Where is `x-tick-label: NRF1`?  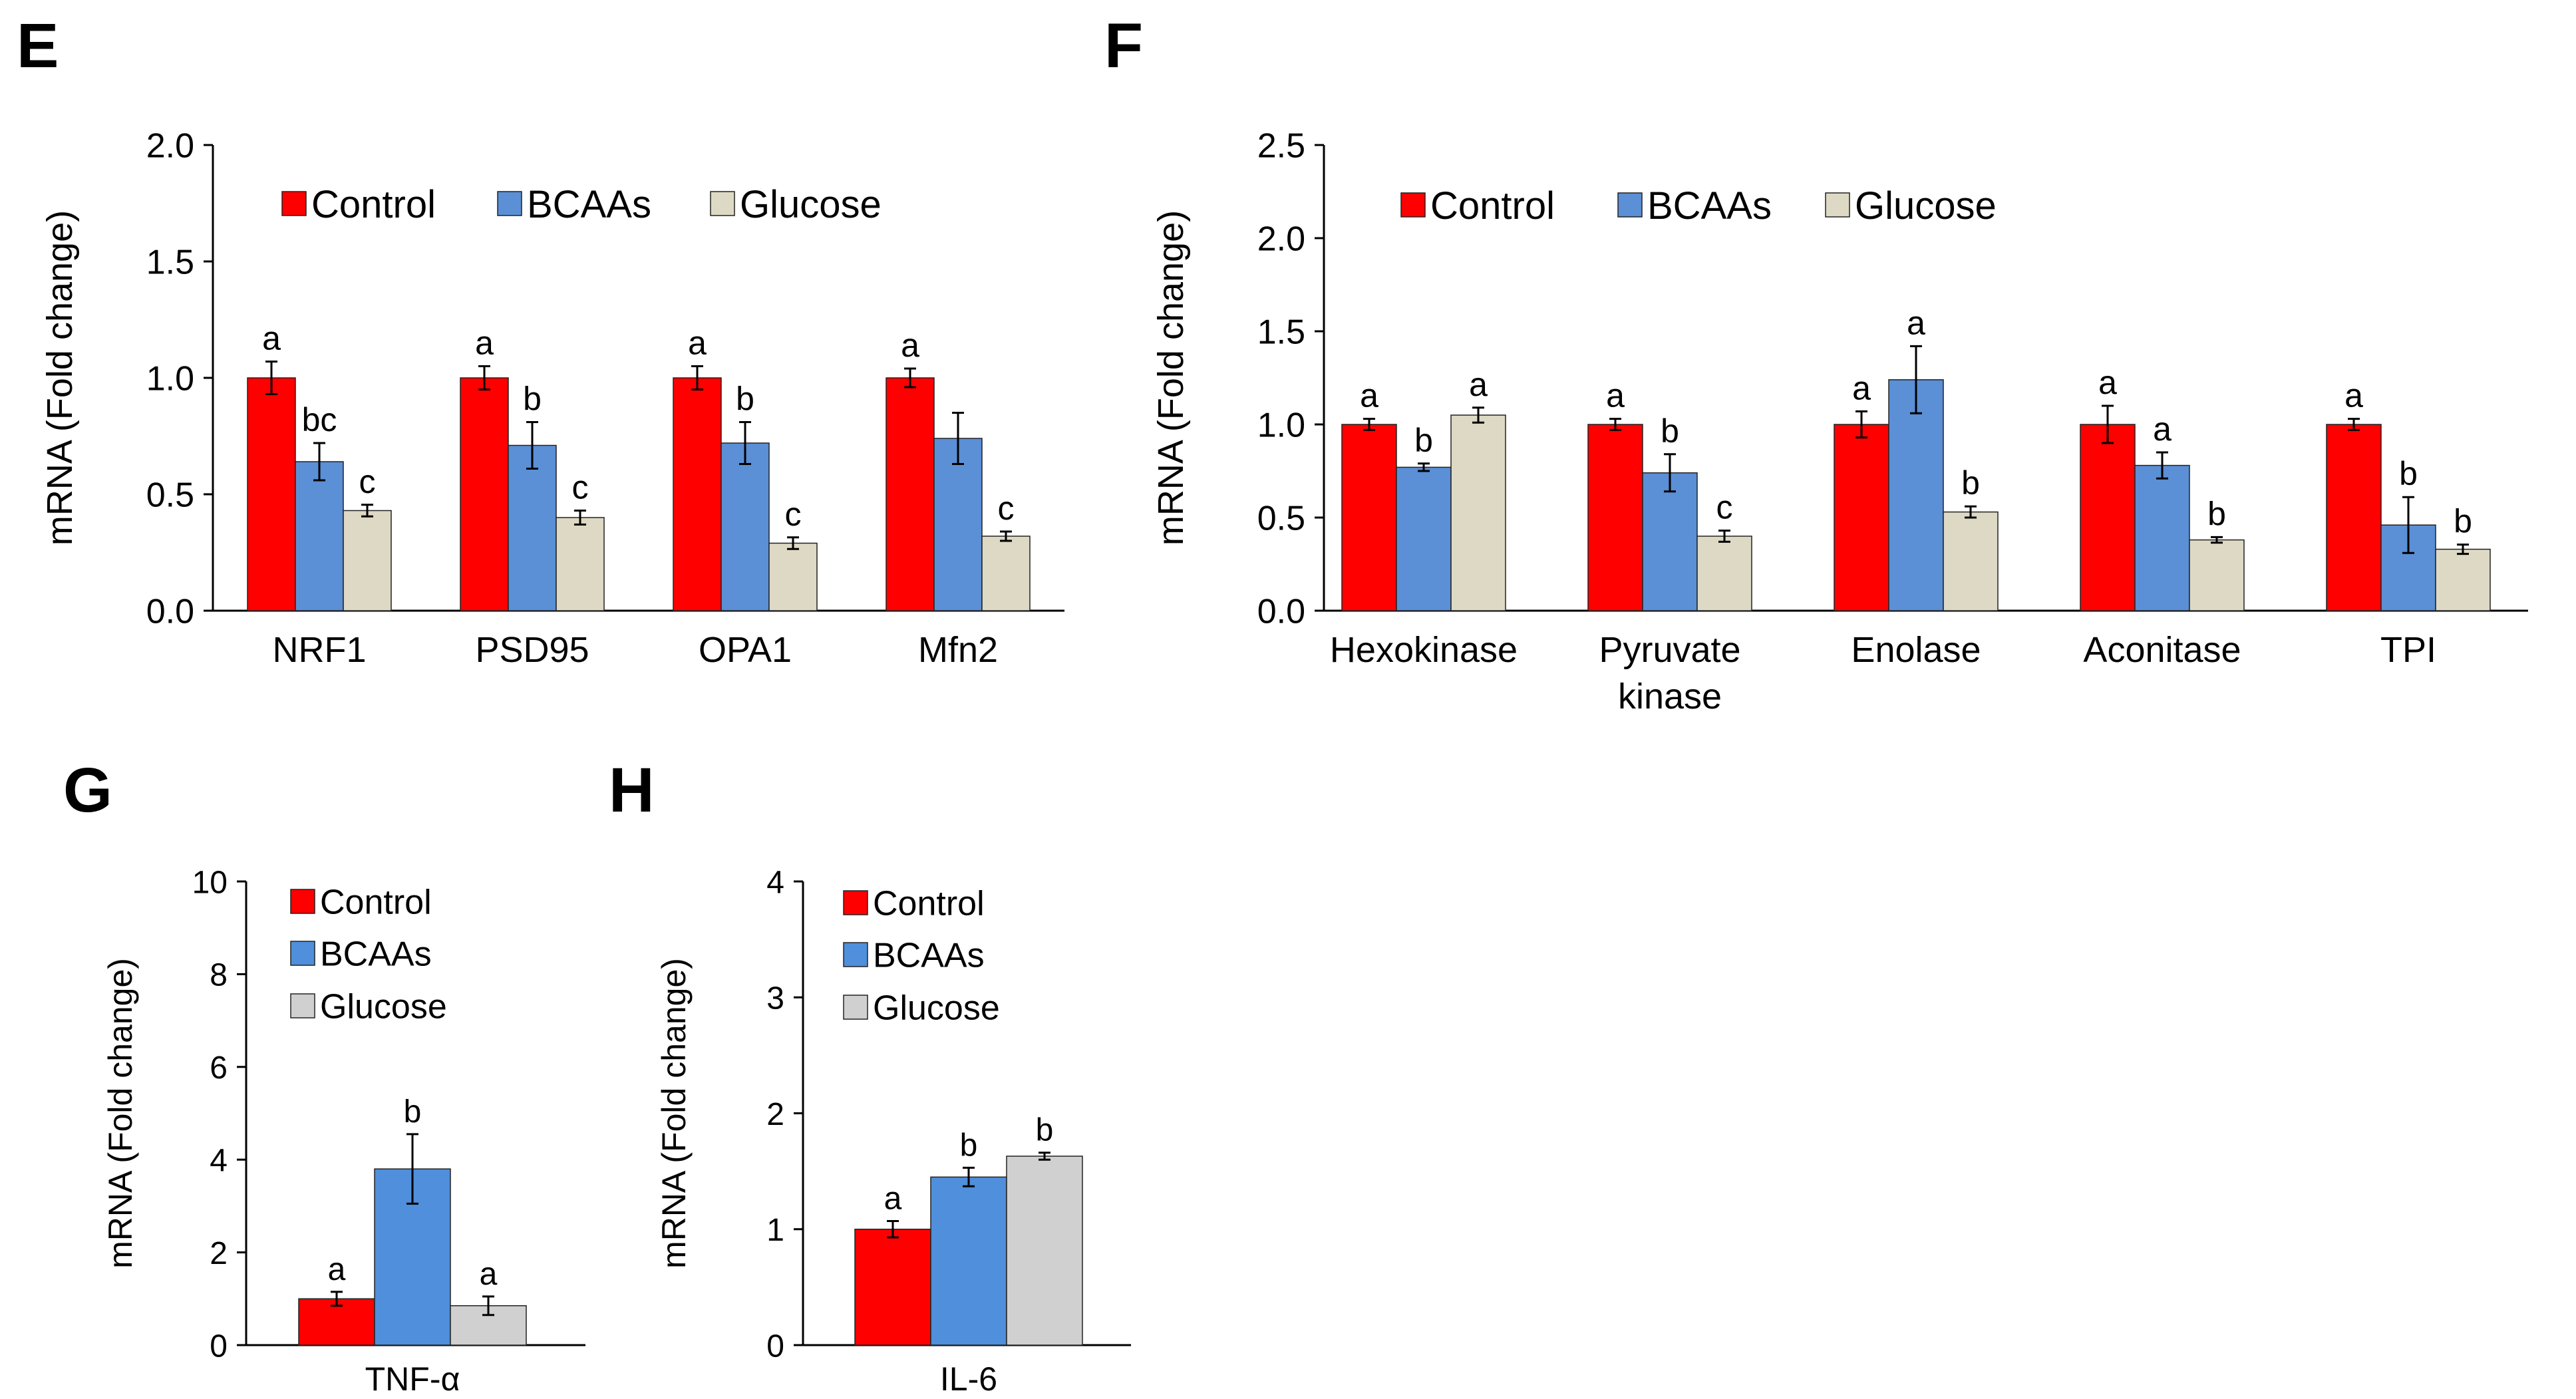 x-tick-label: NRF1 is located at coordinates (319, 650).